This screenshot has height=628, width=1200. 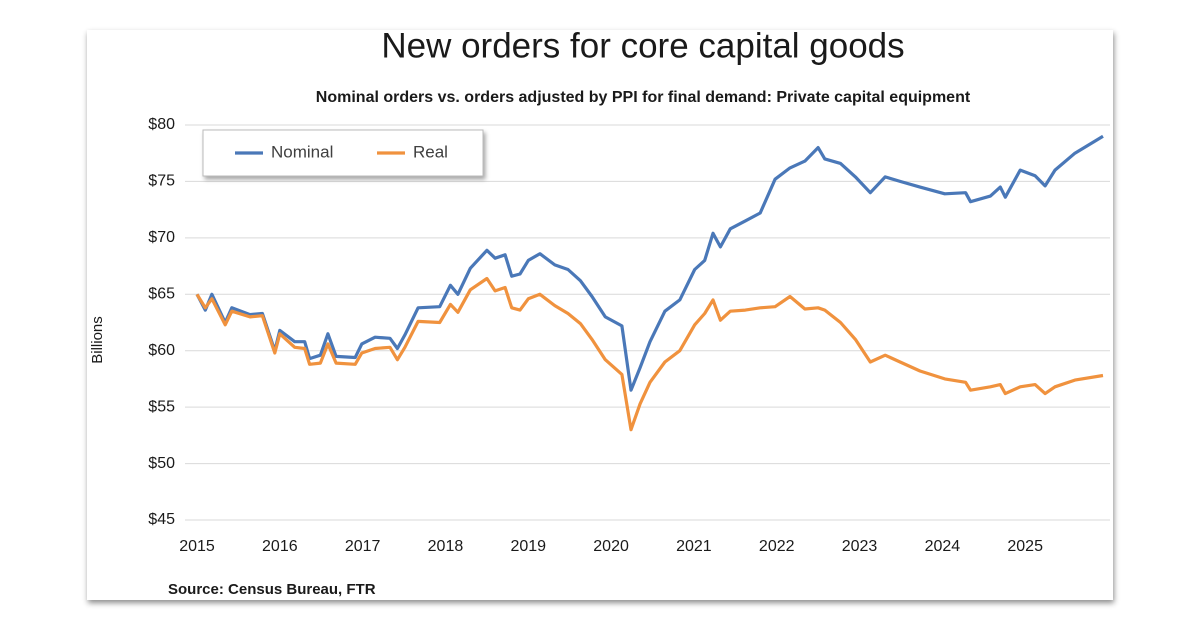 What do you see at coordinates (943, 546) in the screenshot?
I see `x-tick-label: 2024` at bounding box center [943, 546].